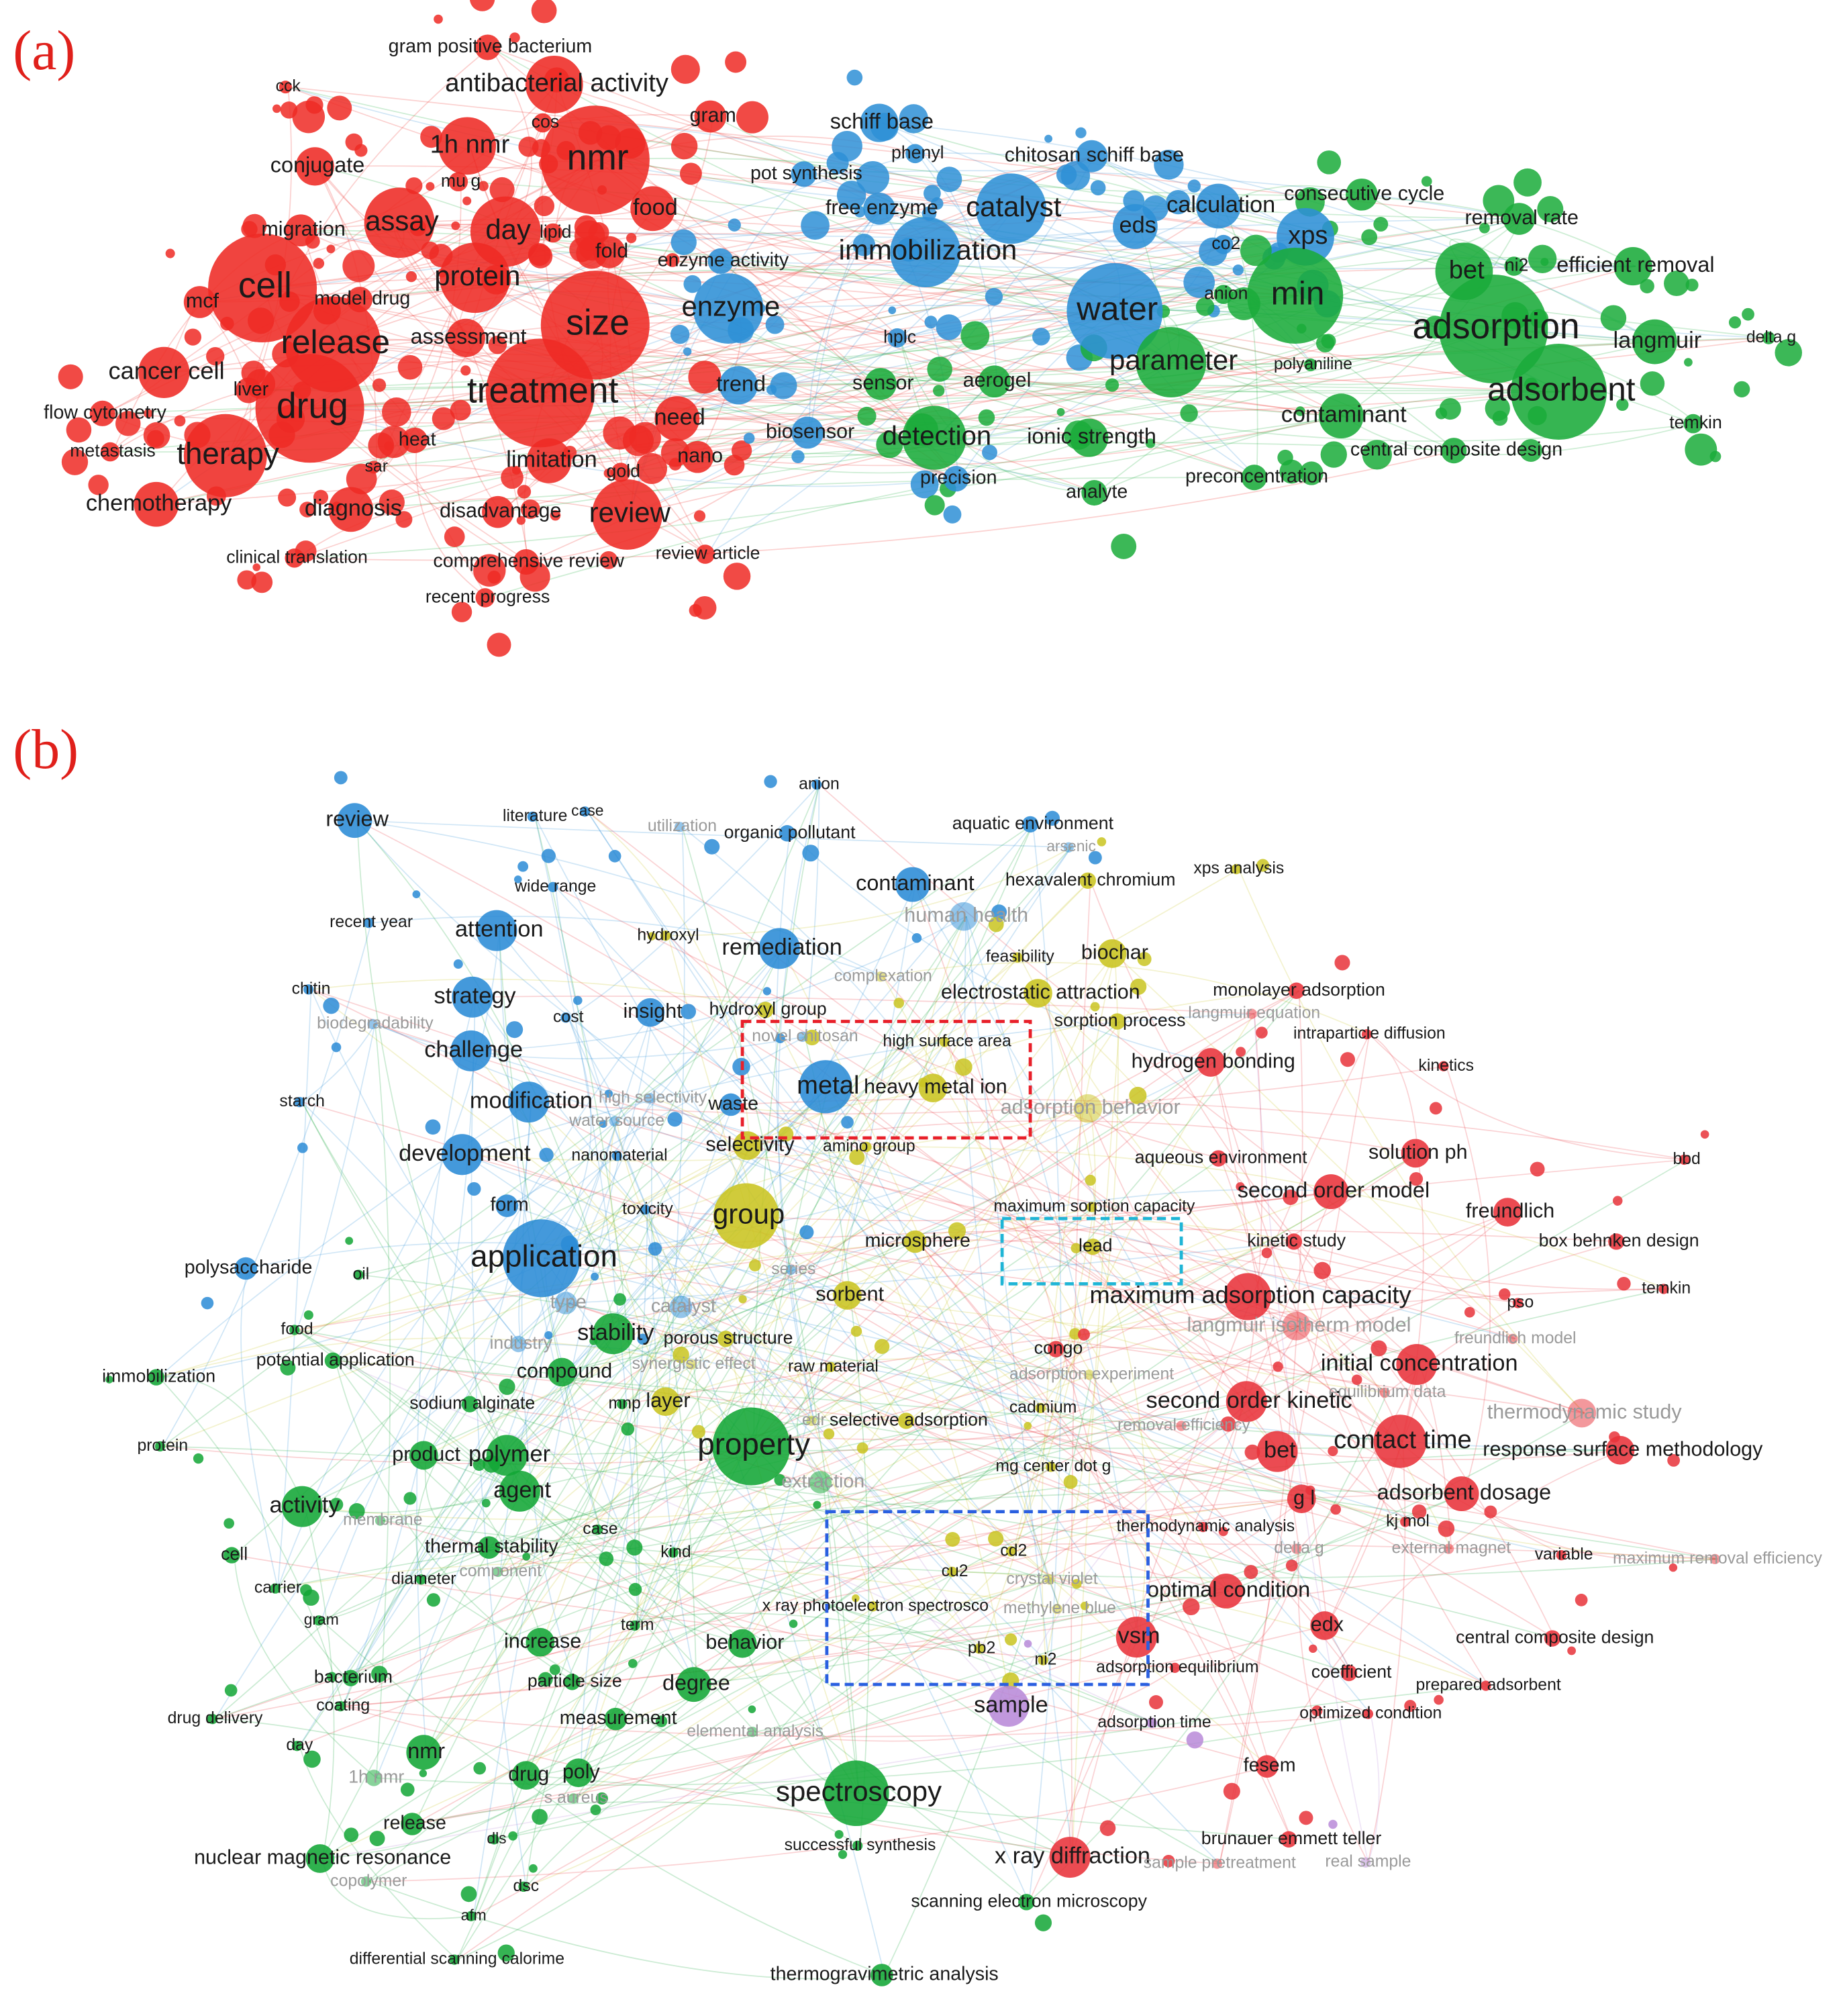 This screenshot has height=2016, width=1843. Describe the element at coordinates (576, 1797) in the screenshot. I see `node-label: s aureus` at that location.